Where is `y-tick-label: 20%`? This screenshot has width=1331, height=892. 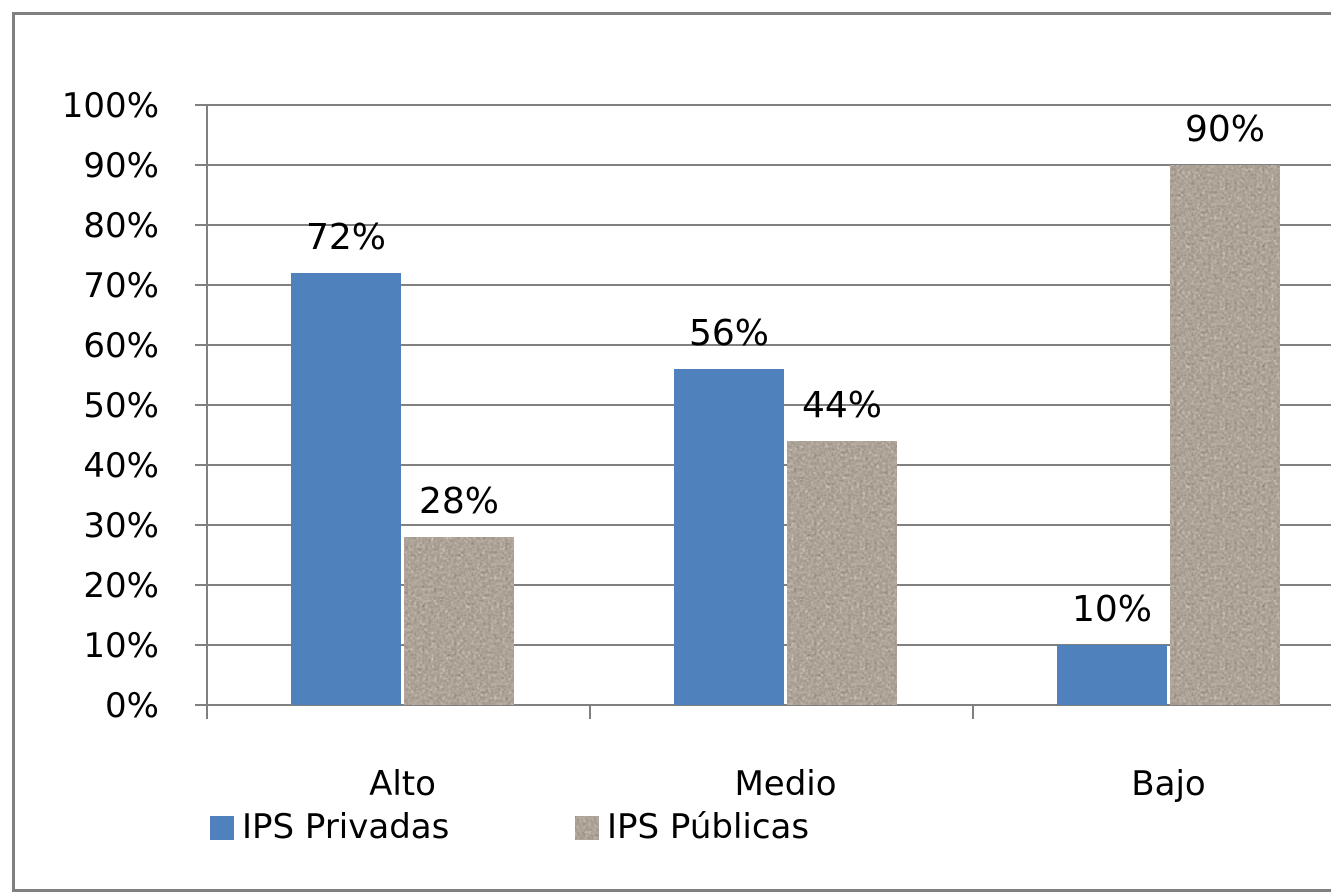
y-tick-label: 20% is located at coordinates (121, 586).